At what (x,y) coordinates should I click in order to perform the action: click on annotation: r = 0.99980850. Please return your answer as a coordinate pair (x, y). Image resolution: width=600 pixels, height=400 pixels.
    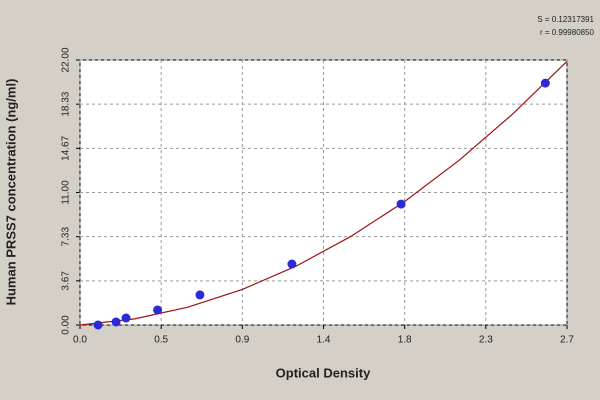
    Looking at the image, I should click on (567, 32).